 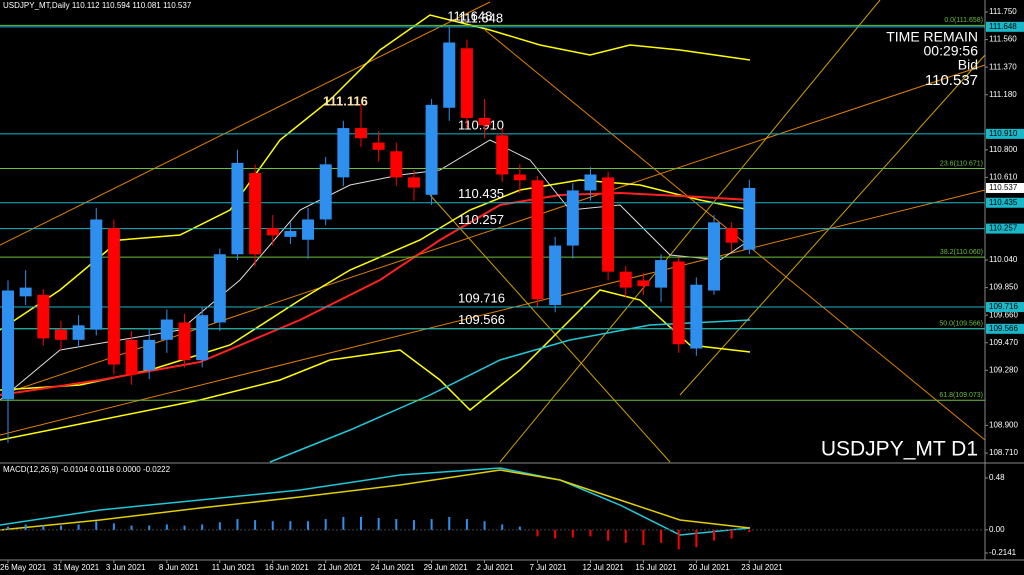 I want to click on macd-lines, so click(x=375, y=501).